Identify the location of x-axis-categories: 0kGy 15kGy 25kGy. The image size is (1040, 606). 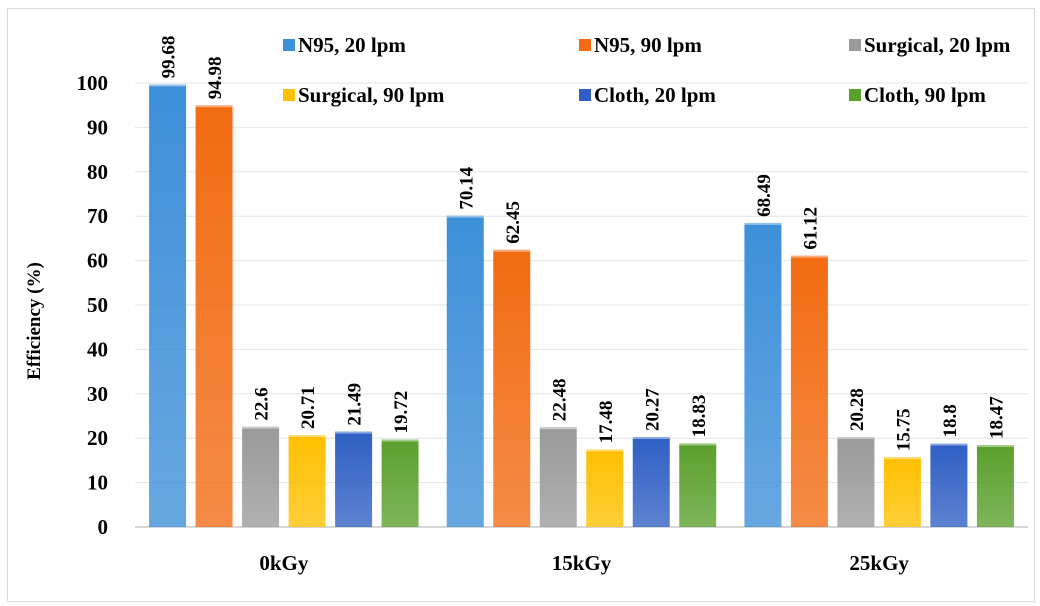
(584, 563).